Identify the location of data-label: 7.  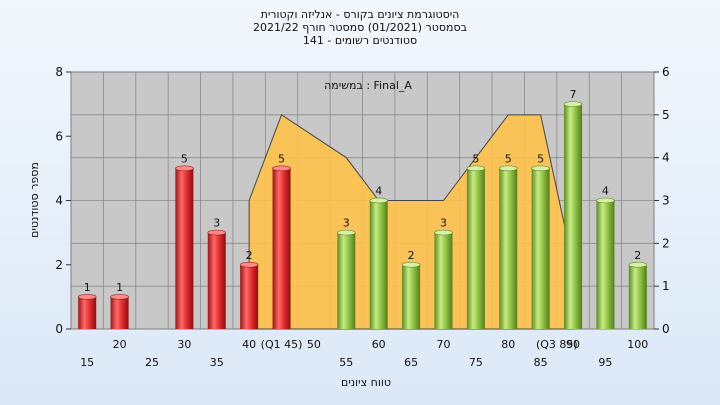
(573, 94).